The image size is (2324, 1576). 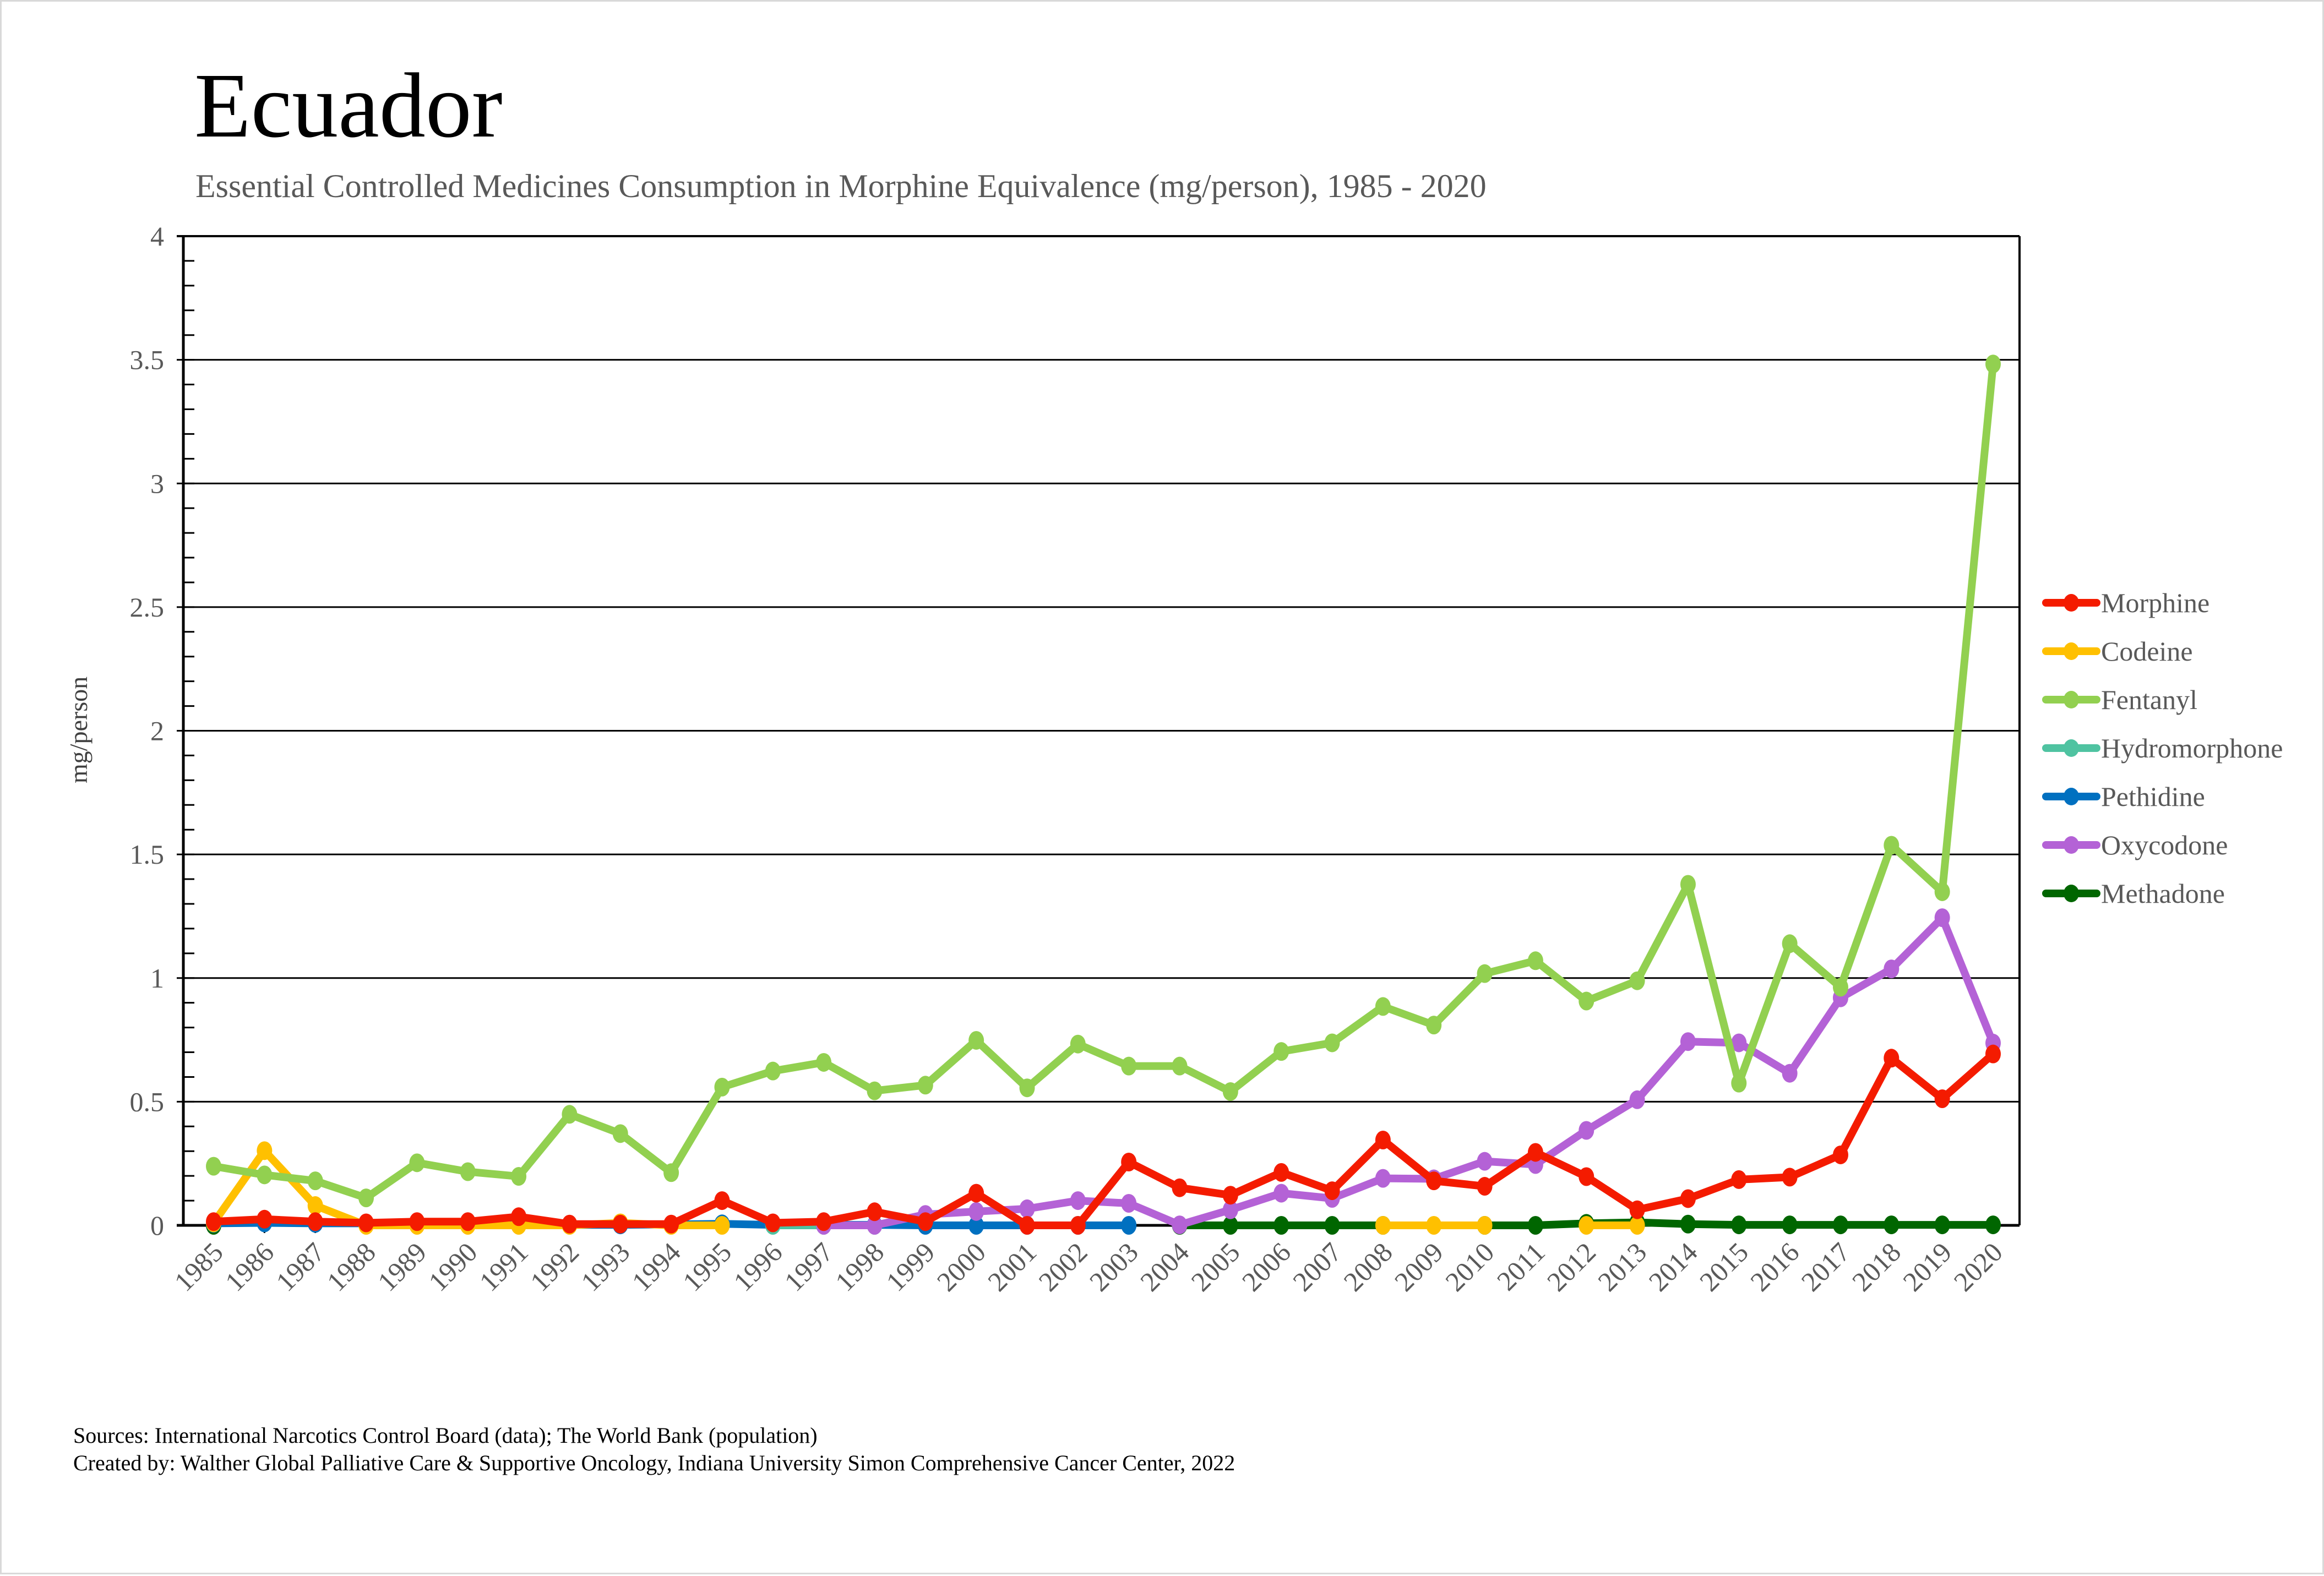 What do you see at coordinates (2119, 699) in the screenshot?
I see `legend-item-fentanyl: Fentanyl` at bounding box center [2119, 699].